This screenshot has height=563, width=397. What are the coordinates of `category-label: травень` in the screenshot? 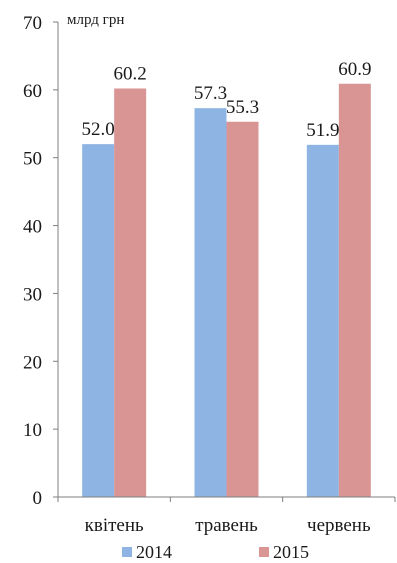 It's located at (226, 525).